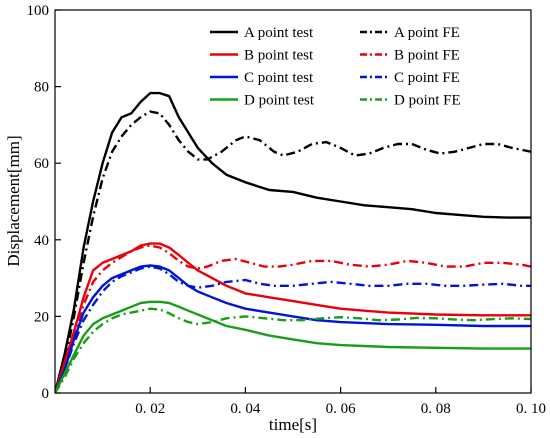  Describe the element at coordinates (279, 56) in the screenshot. I see `legend-label: B point test` at that location.